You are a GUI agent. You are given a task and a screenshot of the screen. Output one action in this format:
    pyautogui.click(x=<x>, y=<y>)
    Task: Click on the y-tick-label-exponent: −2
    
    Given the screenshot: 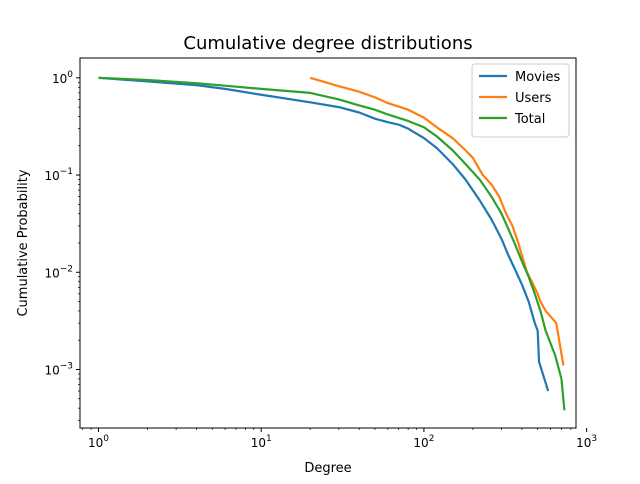 What is the action you would take?
    pyautogui.click(x=66, y=269)
    